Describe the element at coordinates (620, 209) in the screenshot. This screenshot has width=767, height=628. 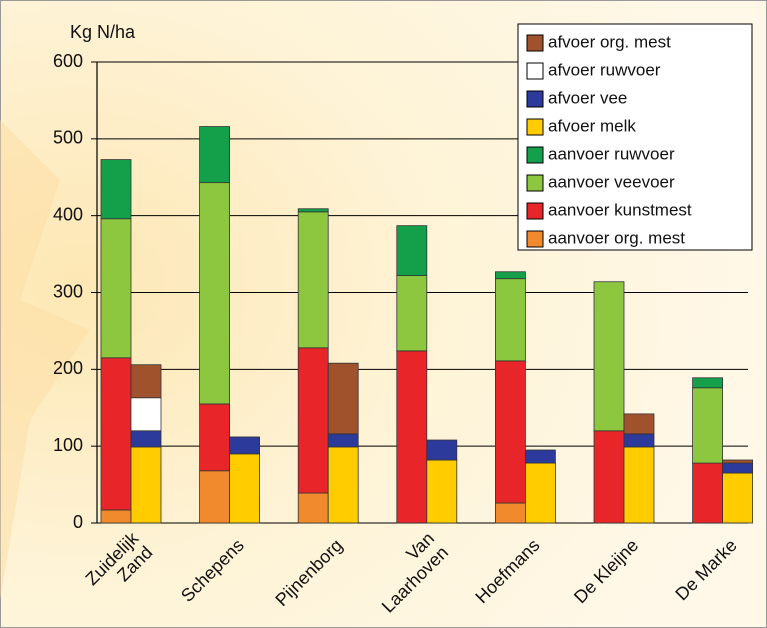
I see `legend-label: aanvoer kunstmest` at that location.